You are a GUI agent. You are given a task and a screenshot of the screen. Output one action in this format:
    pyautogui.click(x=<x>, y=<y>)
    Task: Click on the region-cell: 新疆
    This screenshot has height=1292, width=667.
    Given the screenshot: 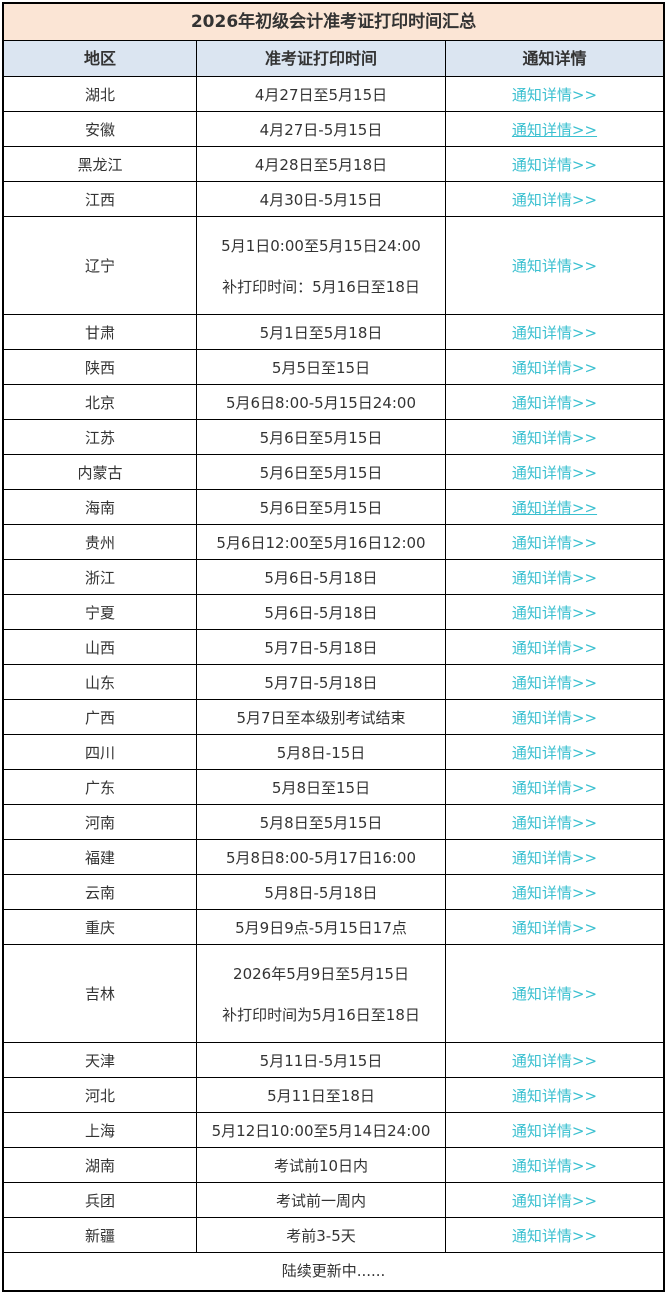 What is the action you would take?
    pyautogui.click(x=100, y=1235)
    